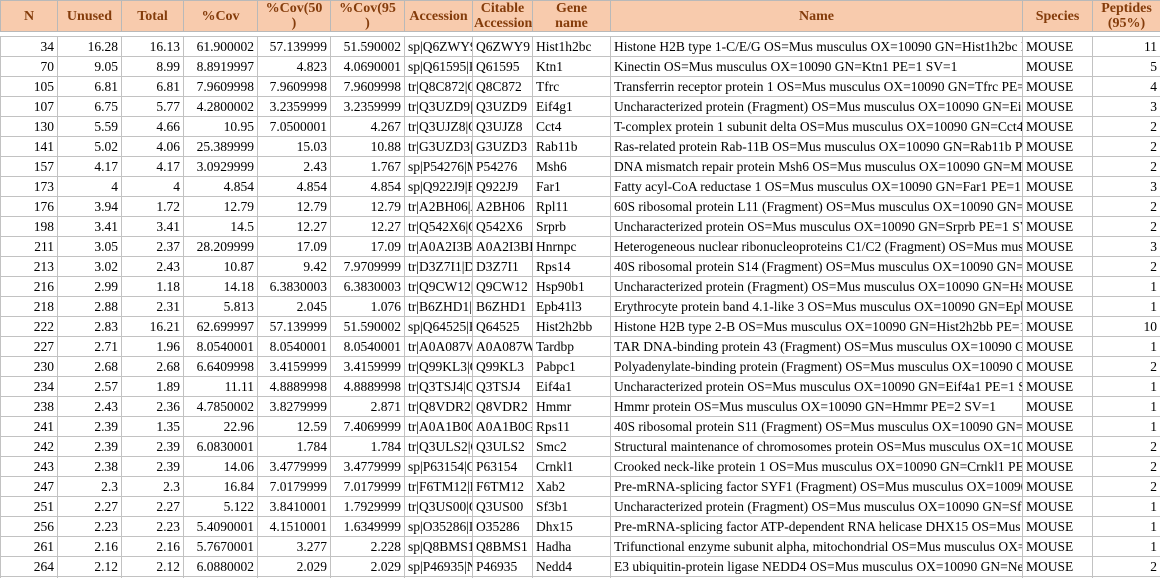 The height and width of the screenshot is (578, 1160). I want to click on cell-cov50: 12.27, so click(294, 226).